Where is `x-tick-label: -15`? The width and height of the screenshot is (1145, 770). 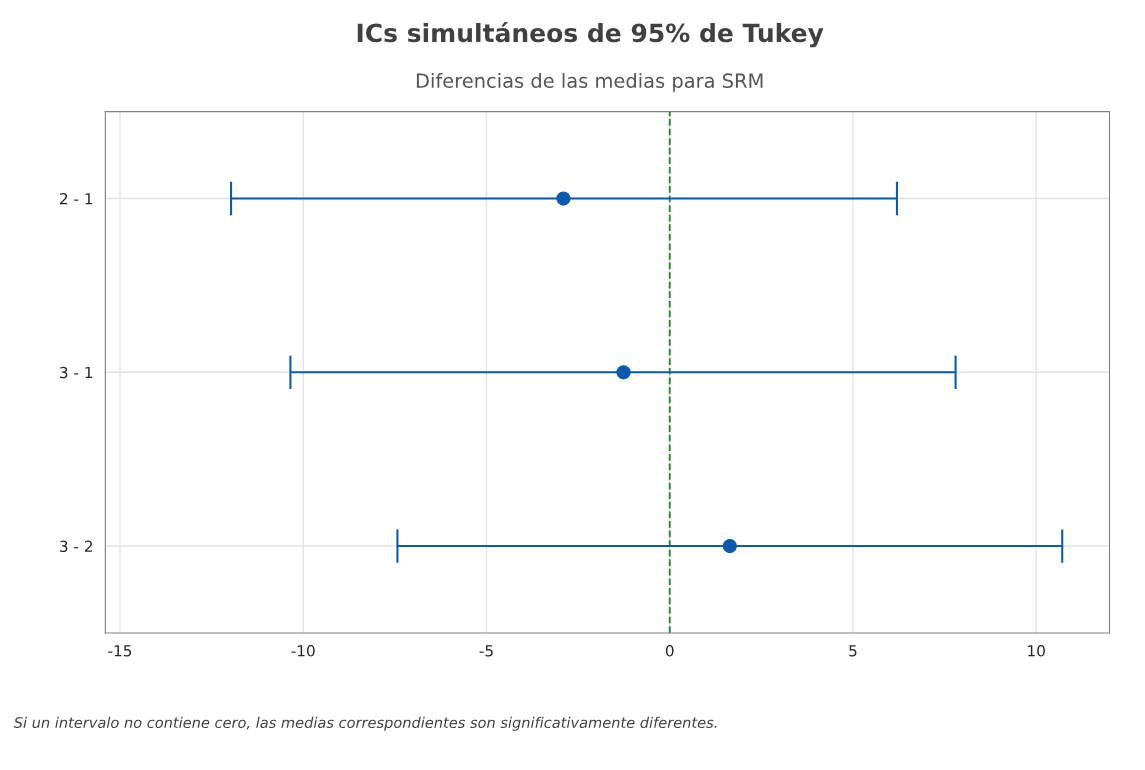
x-tick-label: -15 is located at coordinates (120, 651).